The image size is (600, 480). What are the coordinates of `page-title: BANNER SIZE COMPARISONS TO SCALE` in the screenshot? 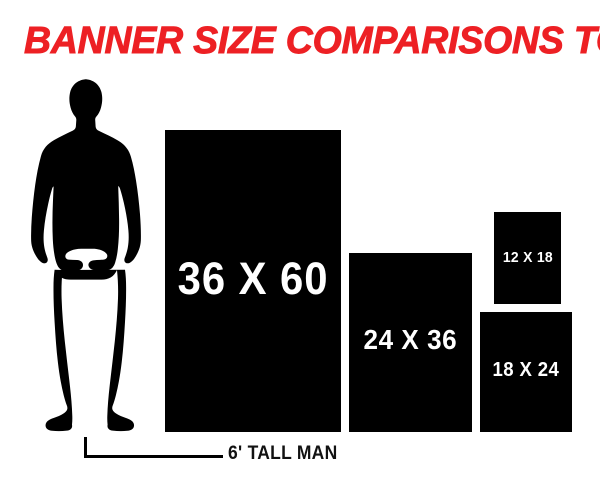 It's located at (312, 41).